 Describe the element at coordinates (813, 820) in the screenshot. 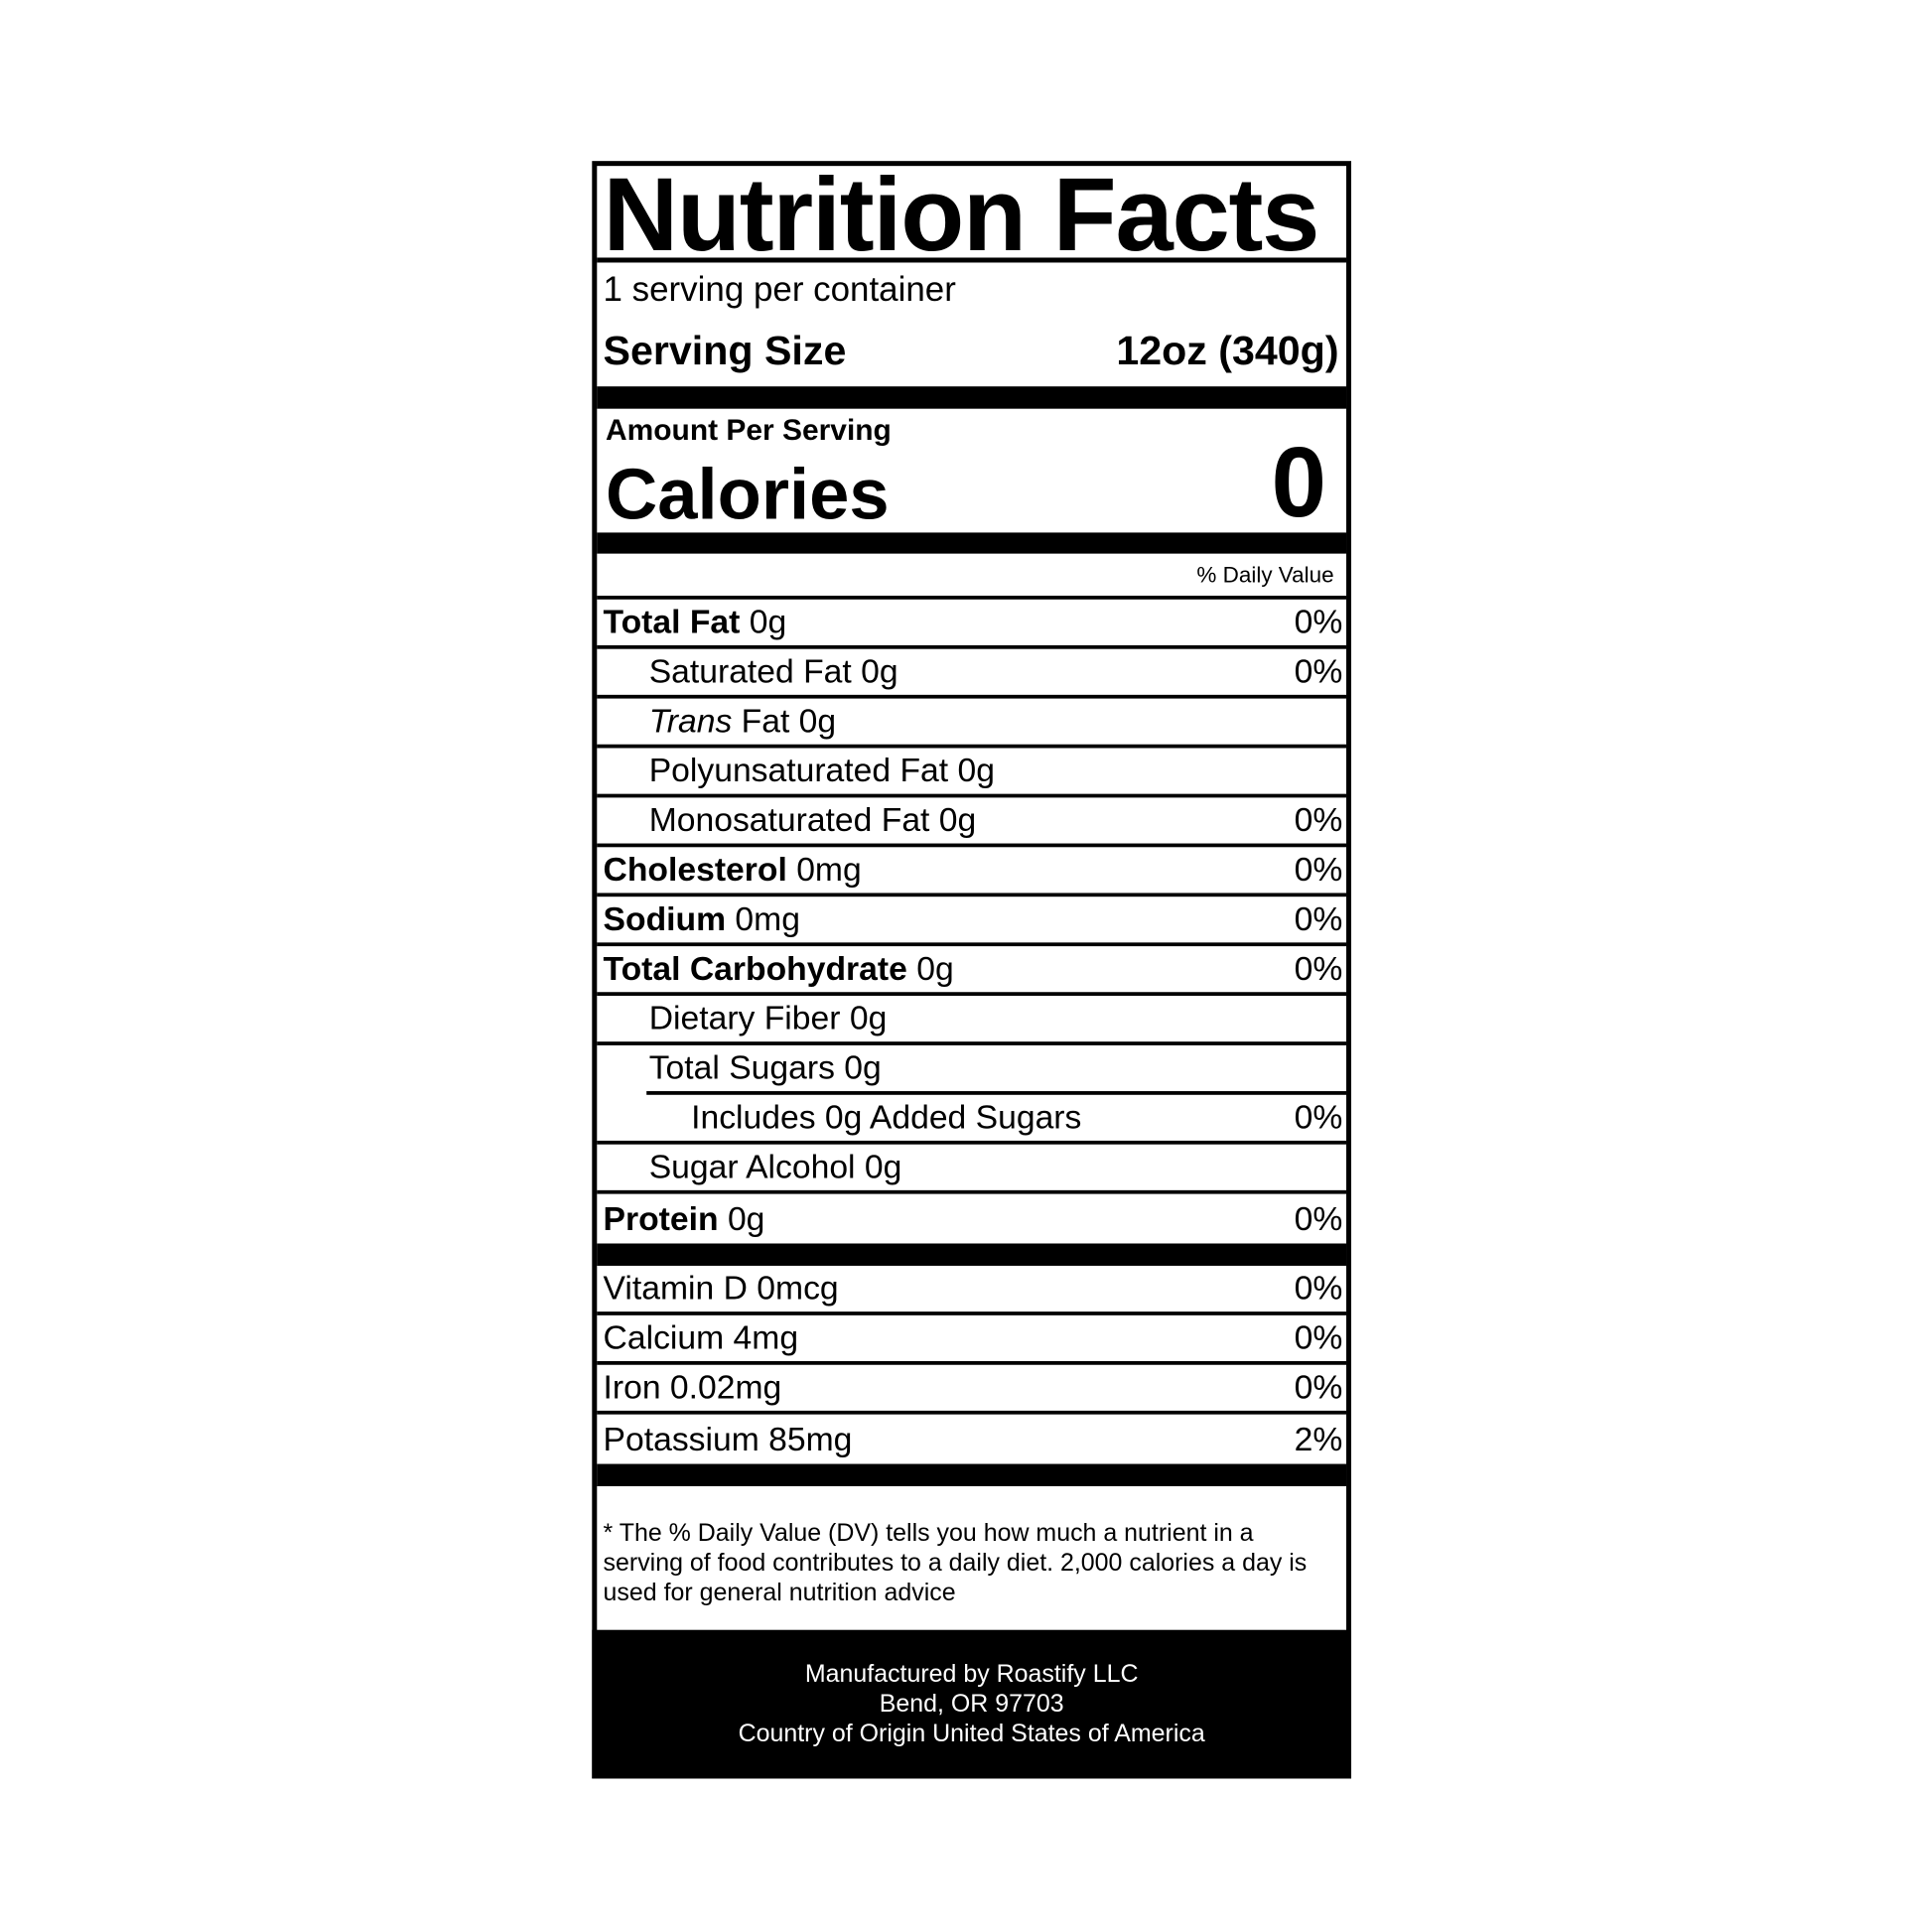

I see `nutrient-name: Monosaturated Fat 0g` at that location.